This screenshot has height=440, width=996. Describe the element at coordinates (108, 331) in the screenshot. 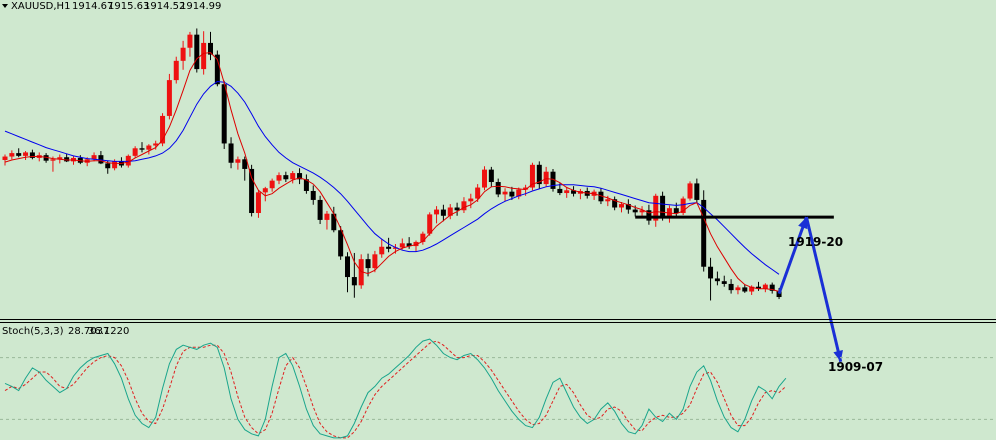

I see `stochastic-d-value: 36.1220` at that location.